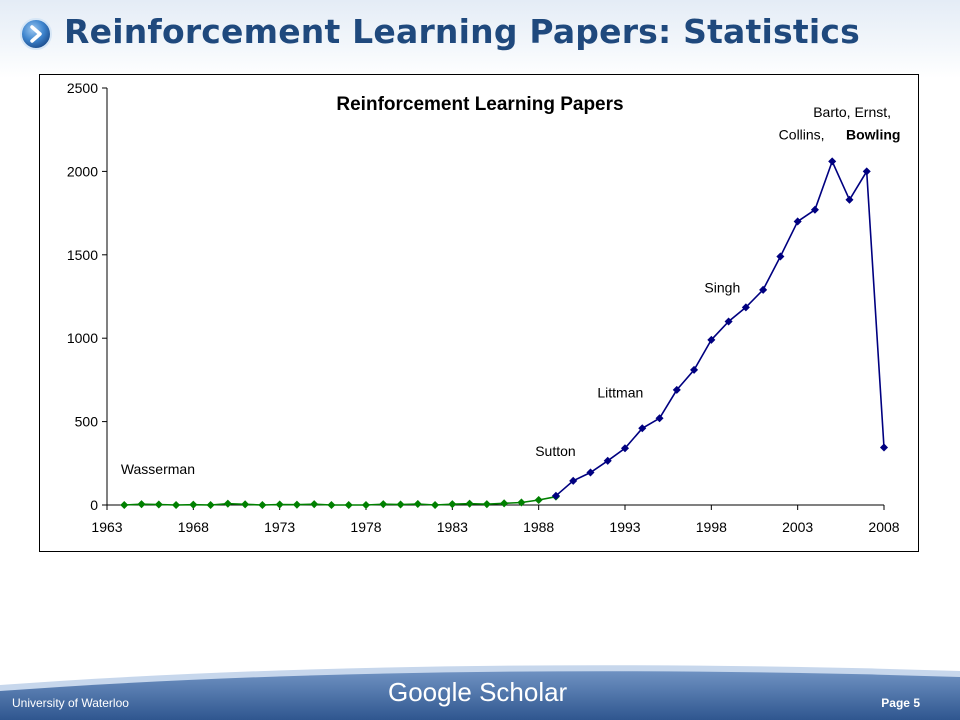 This screenshot has height=720, width=960. What do you see at coordinates (193, 527) in the screenshot?
I see `x-tick-label: 1968` at bounding box center [193, 527].